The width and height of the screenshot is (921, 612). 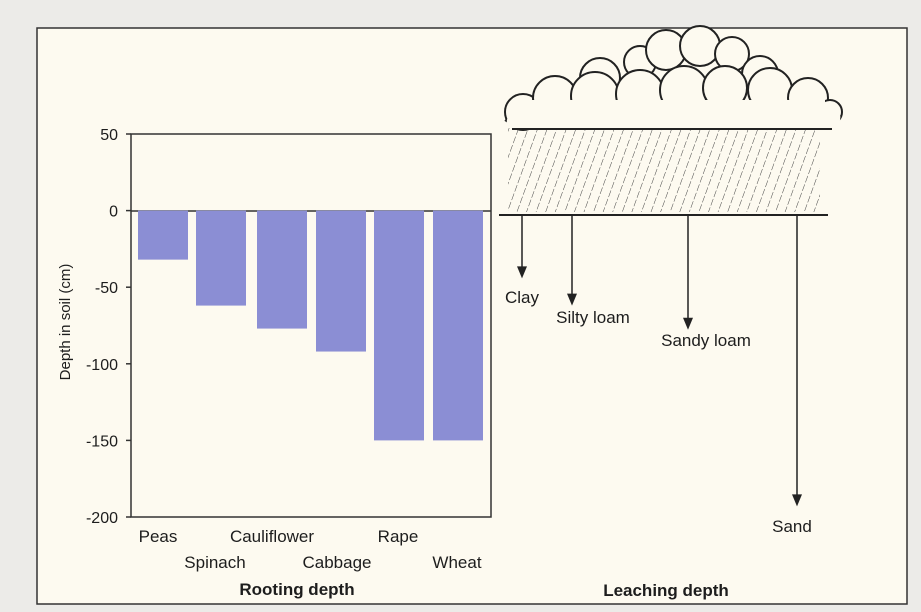 I want to click on category-label: Spinach, so click(x=214, y=562).